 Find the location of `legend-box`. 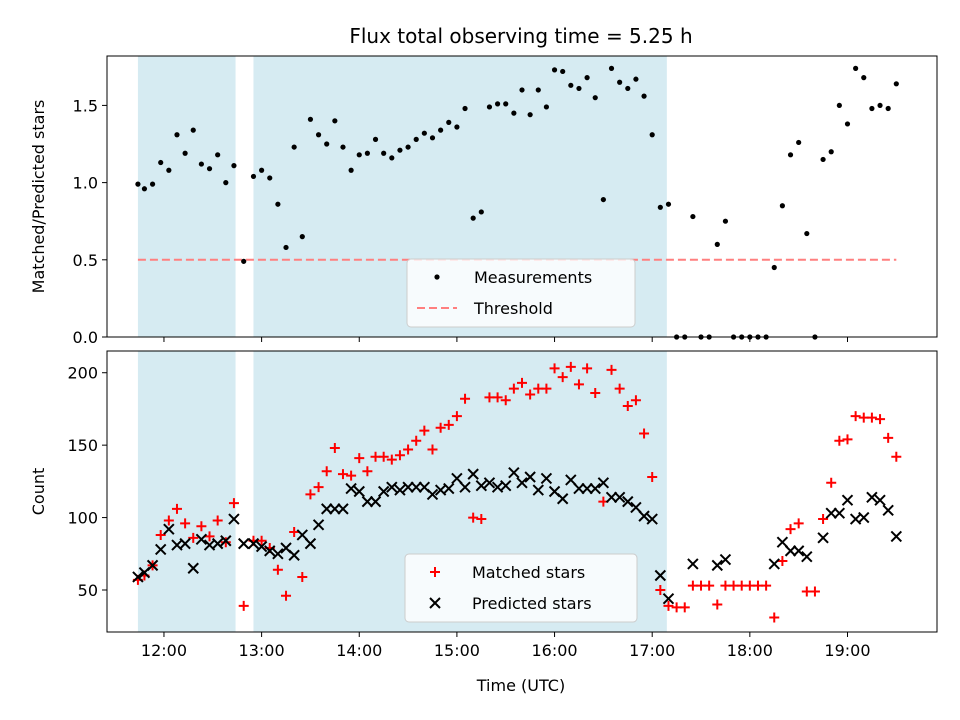

legend-box is located at coordinates (521, 293).